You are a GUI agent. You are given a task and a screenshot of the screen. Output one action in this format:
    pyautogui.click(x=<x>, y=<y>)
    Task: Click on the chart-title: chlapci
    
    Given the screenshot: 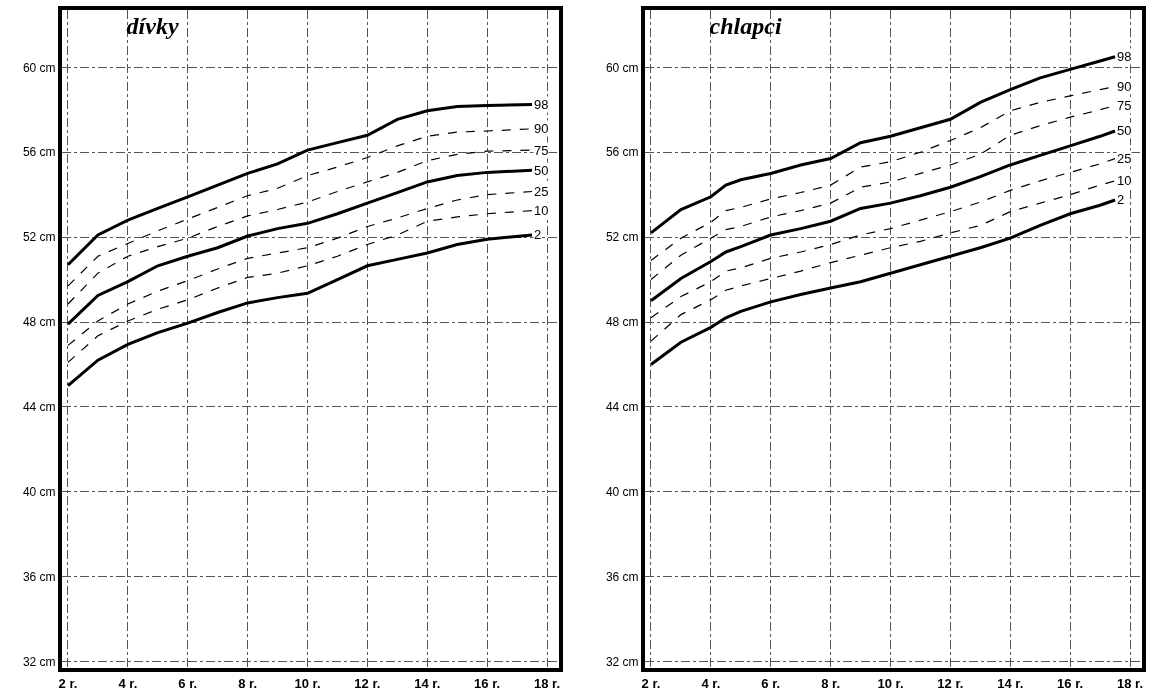 What is the action you would take?
    pyautogui.click(x=745, y=26)
    